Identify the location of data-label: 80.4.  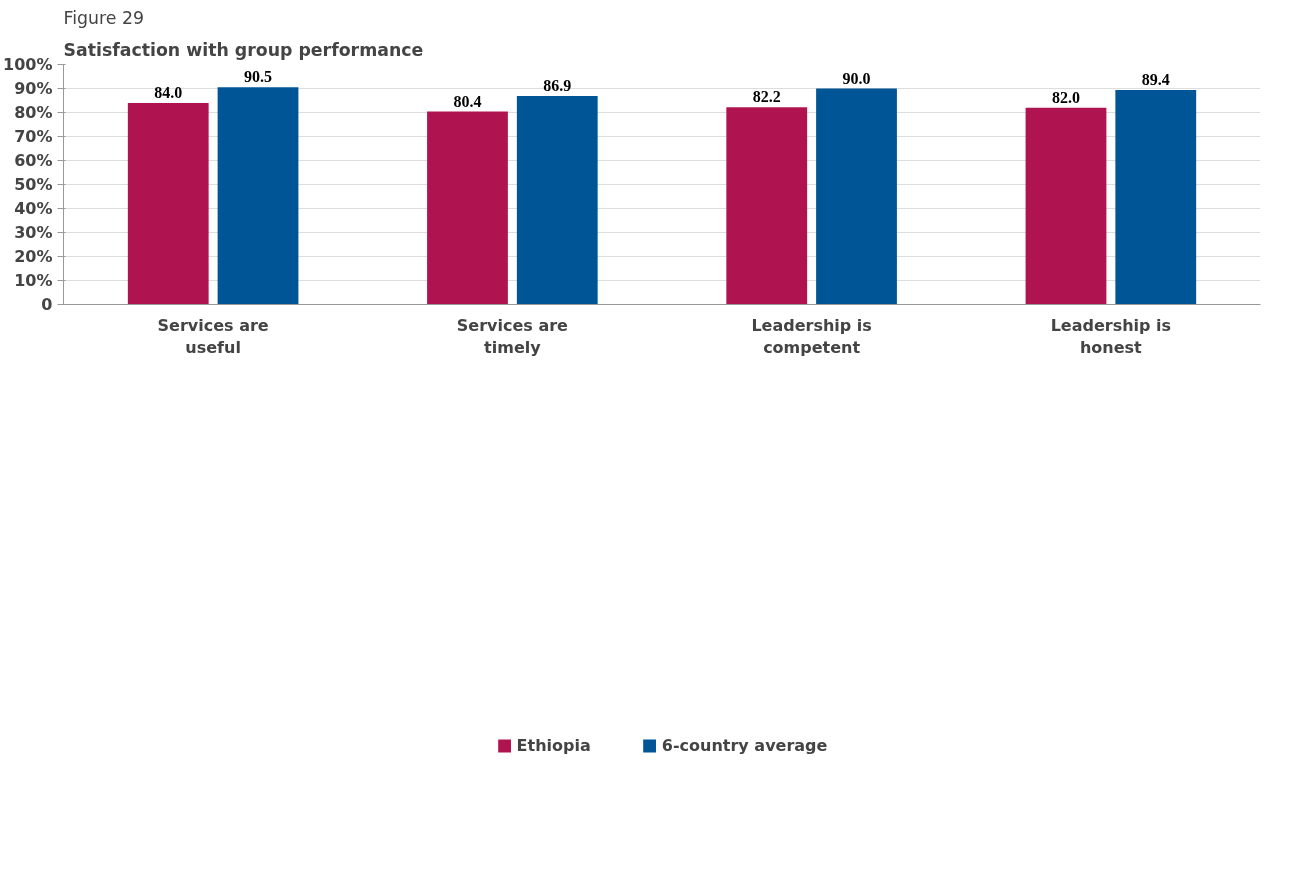
(467, 101).